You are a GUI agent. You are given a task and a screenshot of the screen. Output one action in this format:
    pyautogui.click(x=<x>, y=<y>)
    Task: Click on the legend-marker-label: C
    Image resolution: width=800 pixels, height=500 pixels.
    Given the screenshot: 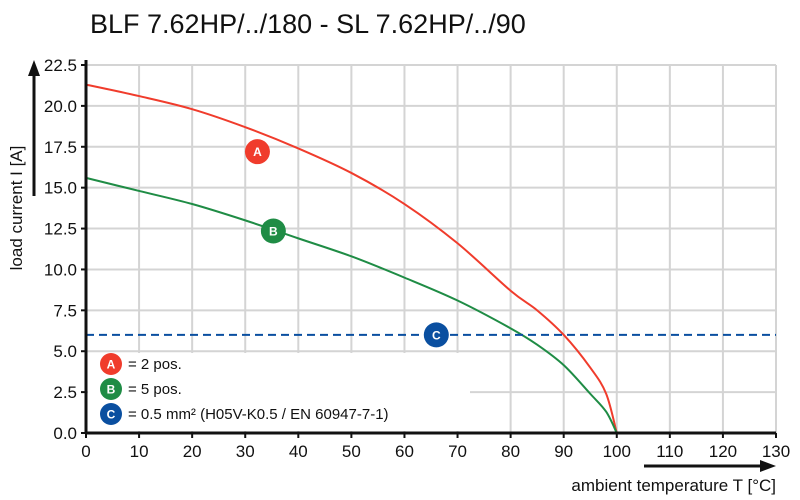 What is the action you would take?
    pyautogui.click(x=111, y=415)
    